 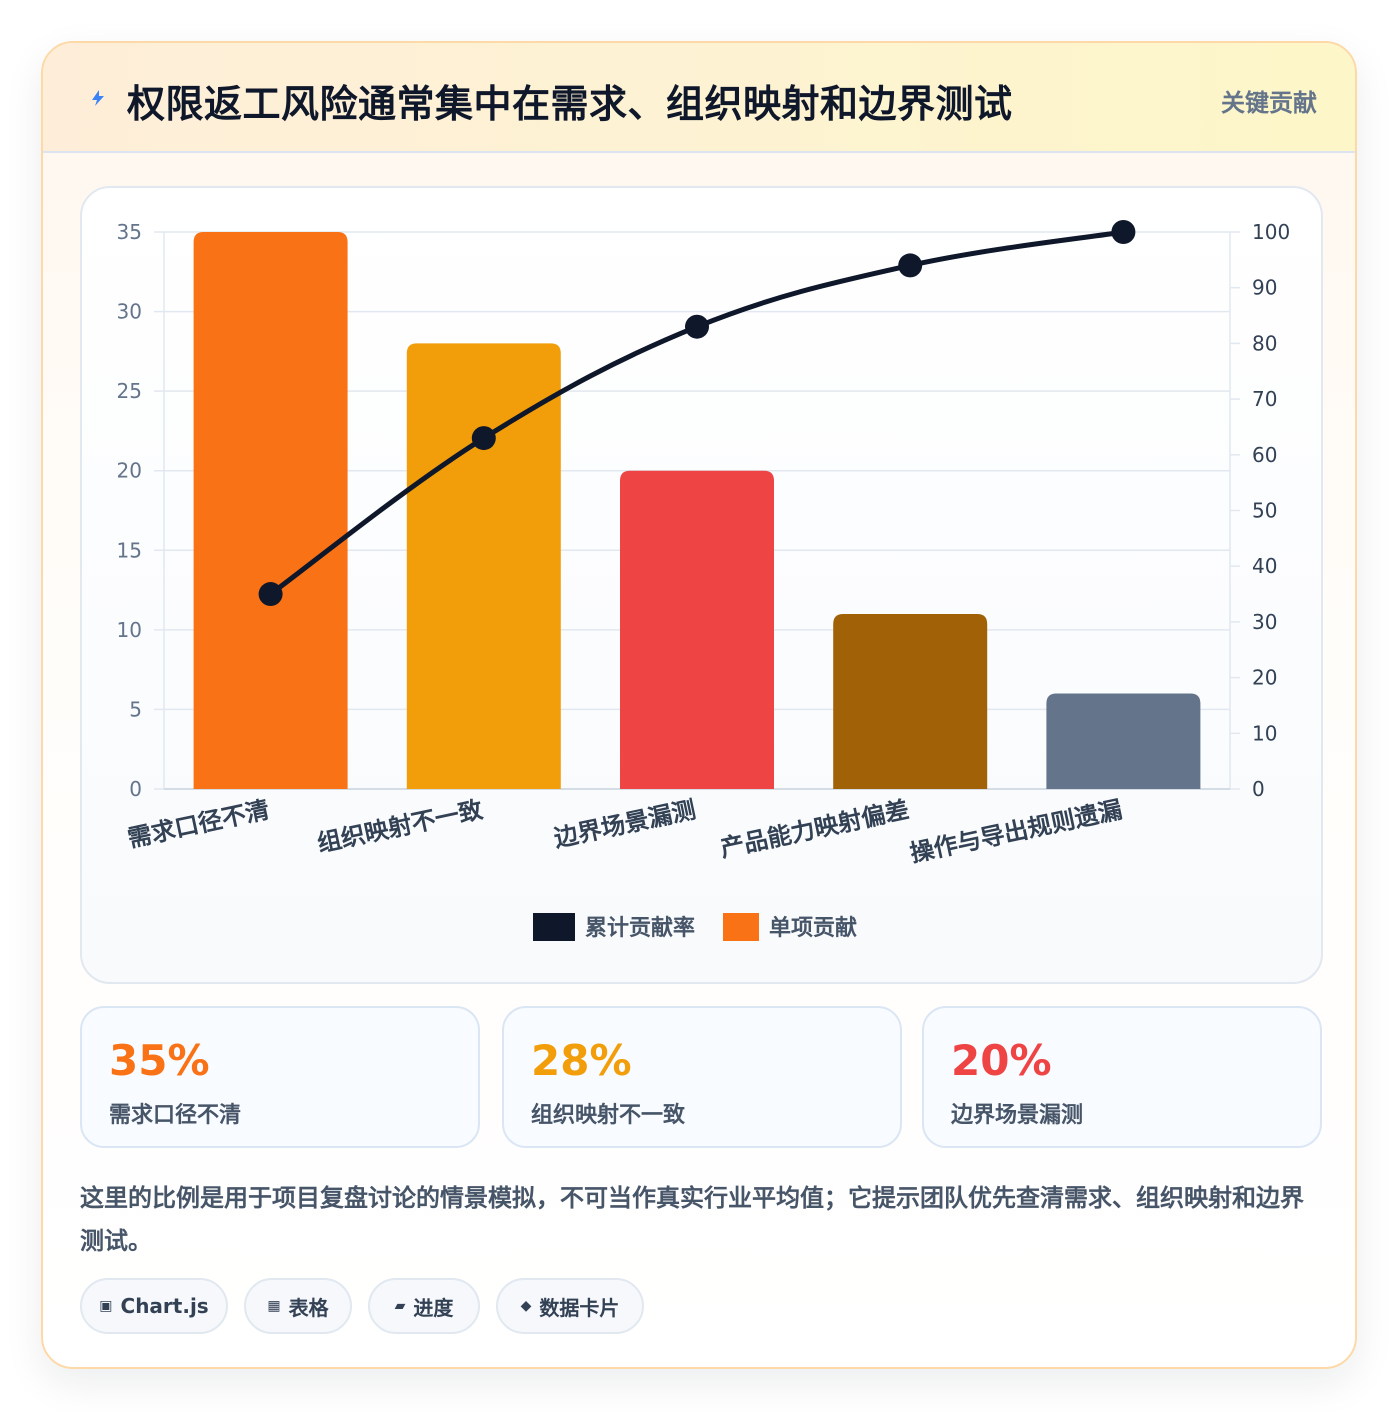 What do you see at coordinates (813, 928) in the screenshot?
I see `legend-label: 单项贡献` at bounding box center [813, 928].